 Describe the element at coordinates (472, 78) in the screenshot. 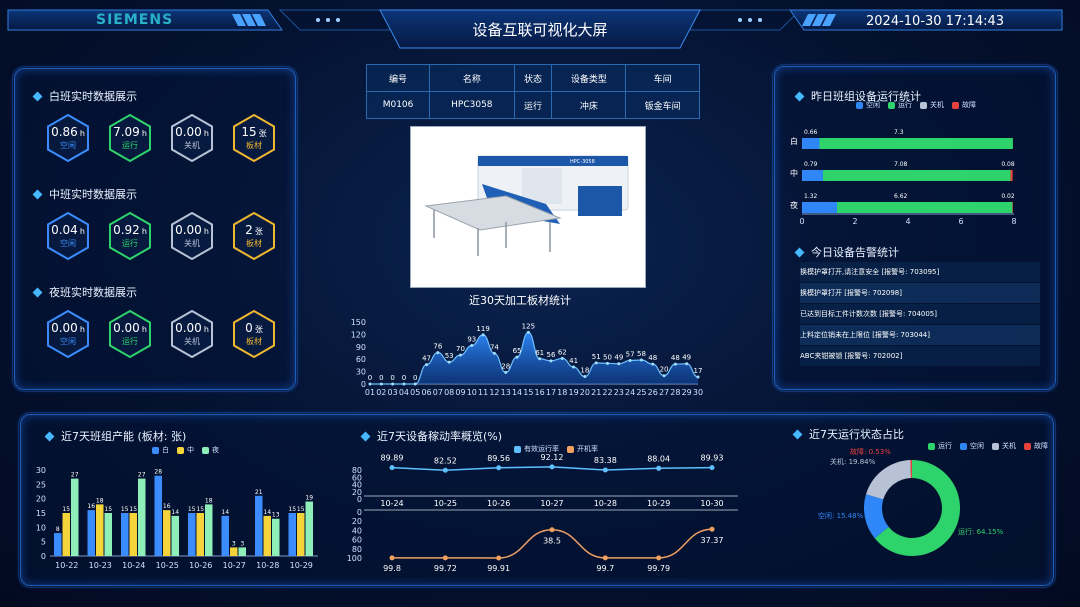

I see `table-header-cell: 名称` at that location.